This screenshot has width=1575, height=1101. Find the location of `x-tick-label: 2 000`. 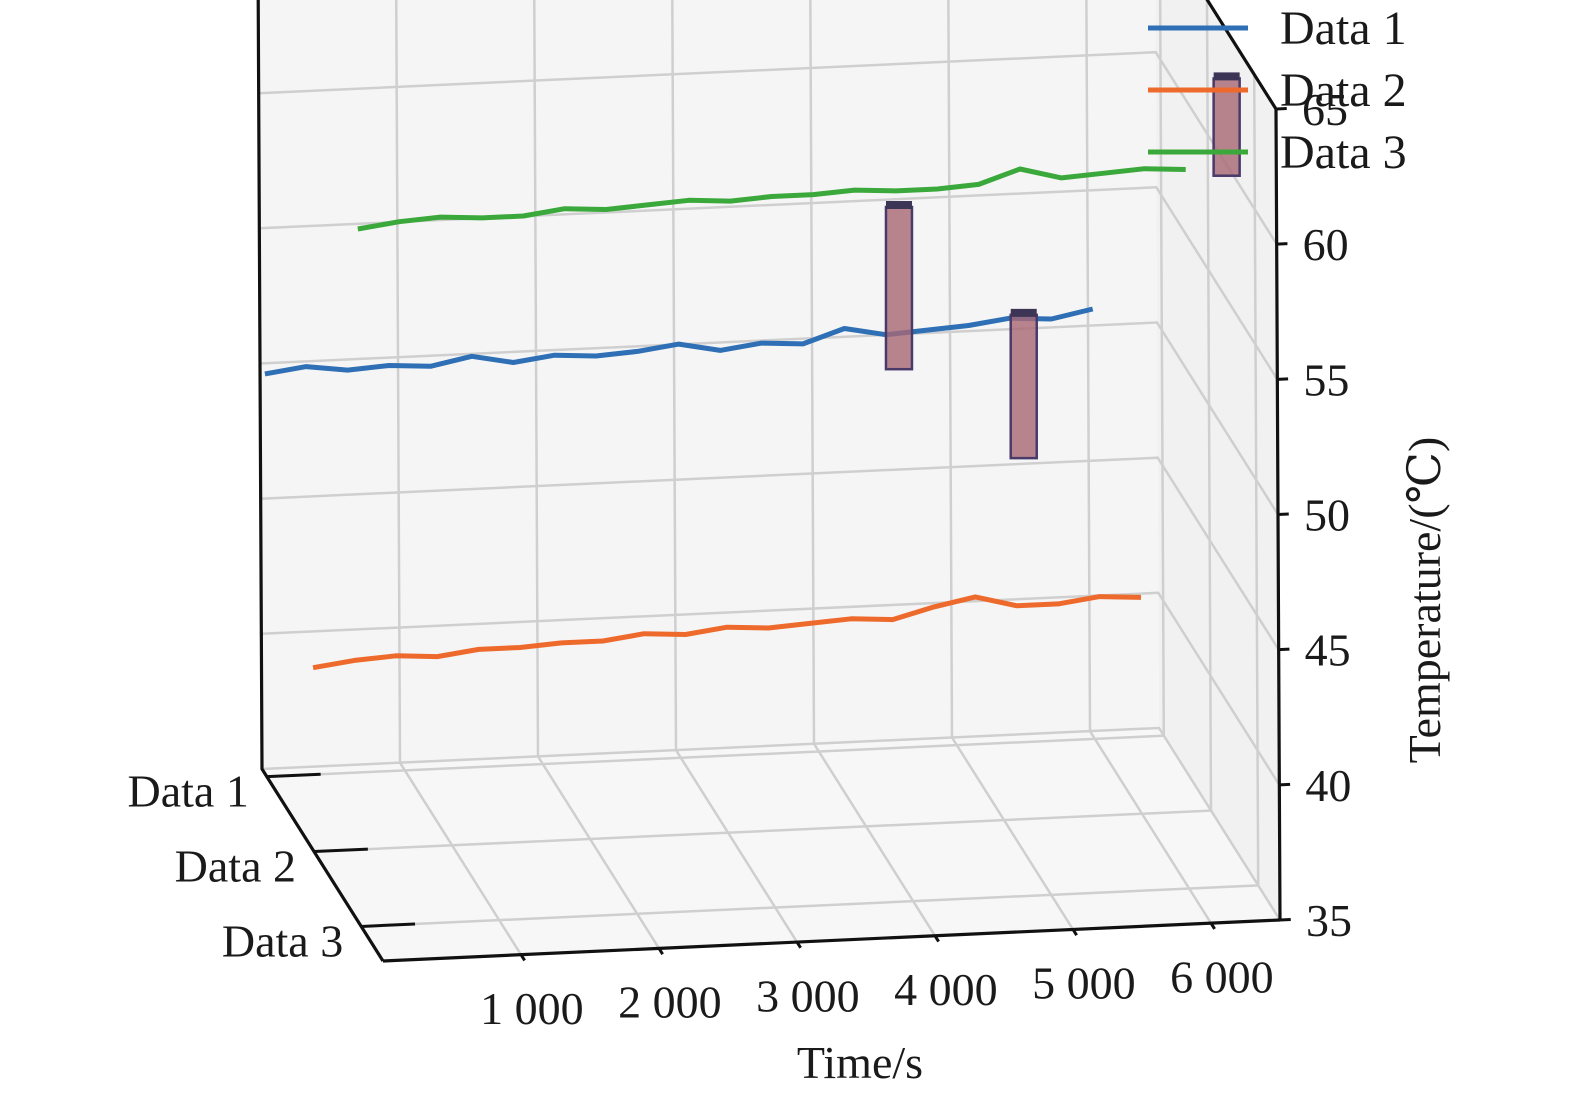

x-tick-label: 2 000 is located at coordinates (670, 1002).